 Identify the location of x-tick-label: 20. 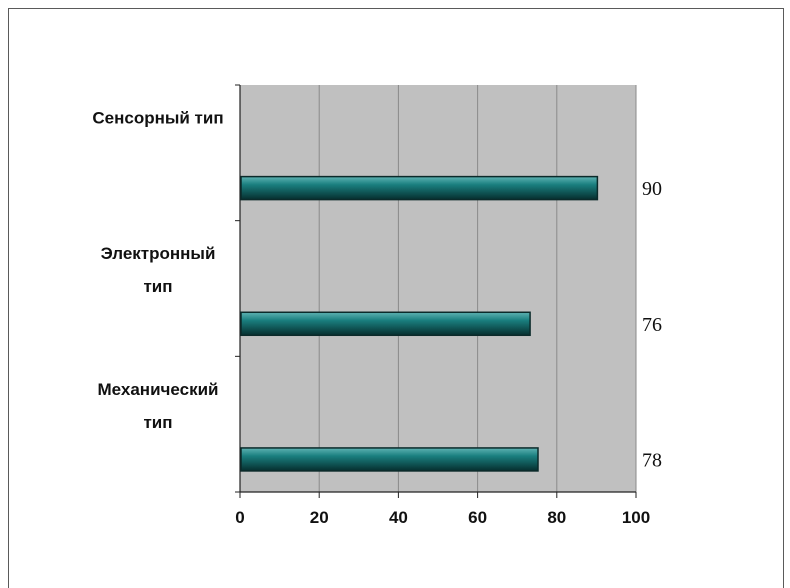
(319, 517).